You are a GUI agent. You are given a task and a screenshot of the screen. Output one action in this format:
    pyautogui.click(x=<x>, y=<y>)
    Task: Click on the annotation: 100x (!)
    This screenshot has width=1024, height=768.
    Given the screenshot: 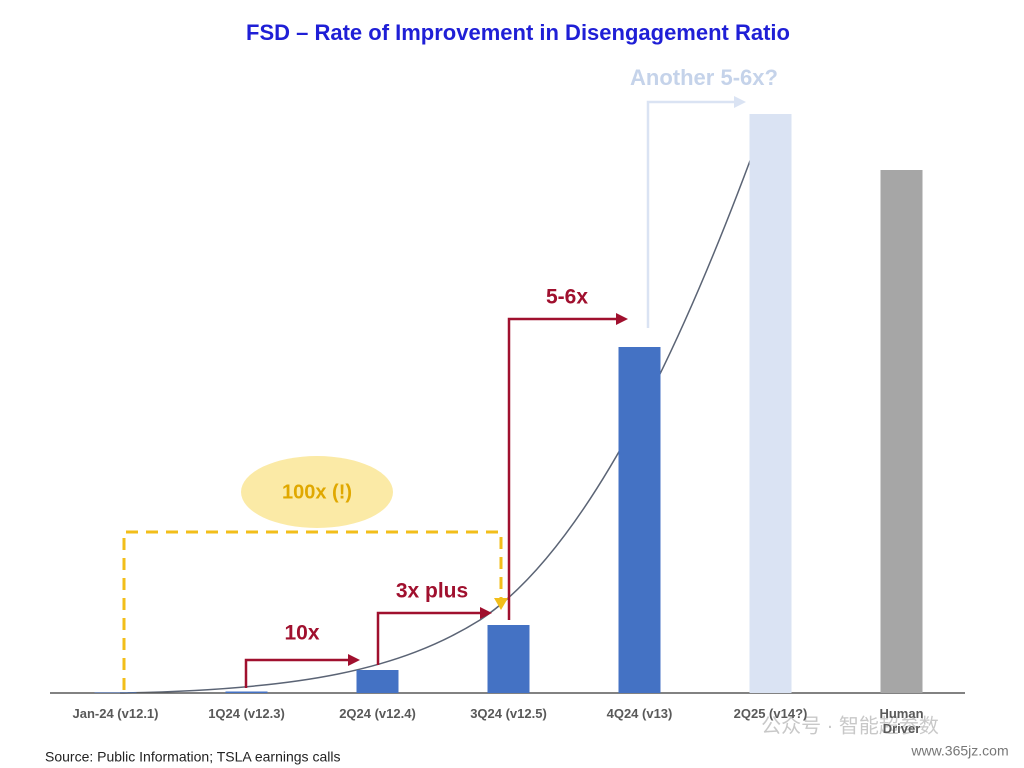 What is the action you would take?
    pyautogui.click(x=317, y=492)
    